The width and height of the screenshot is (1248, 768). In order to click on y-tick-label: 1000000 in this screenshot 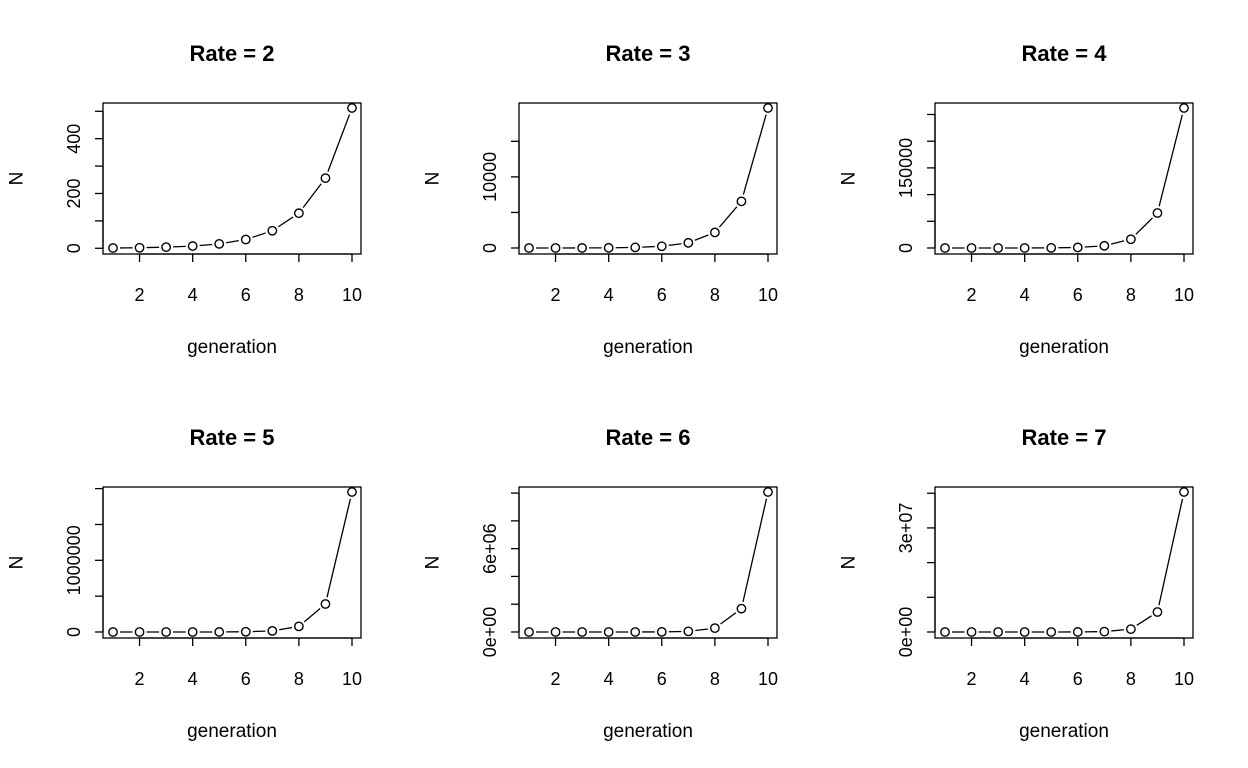, I will do `click(74, 560)`.